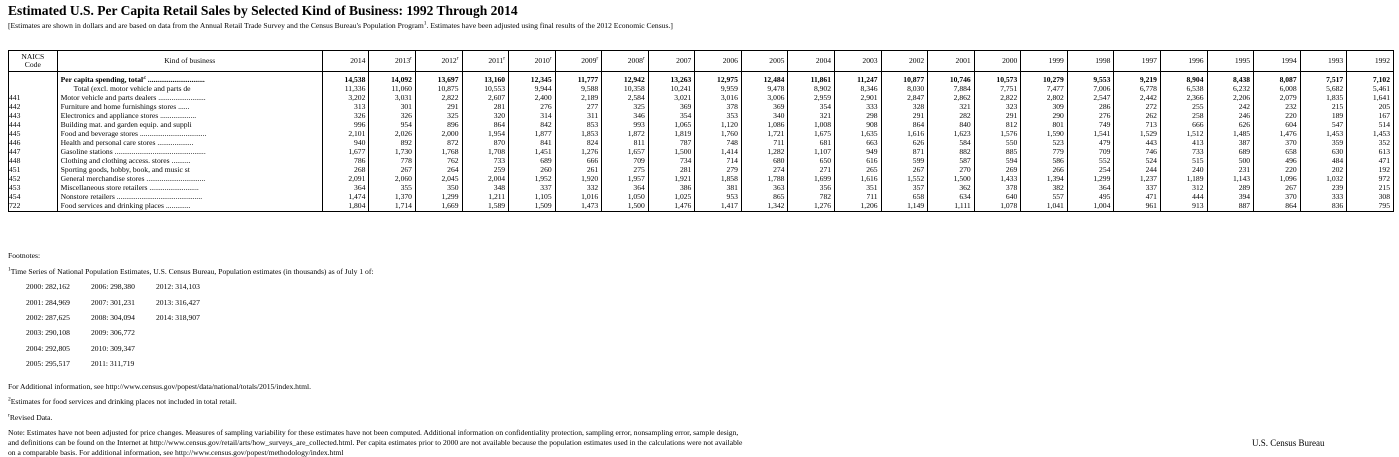  I want to click on value-cell: 309, so click(1044, 107).